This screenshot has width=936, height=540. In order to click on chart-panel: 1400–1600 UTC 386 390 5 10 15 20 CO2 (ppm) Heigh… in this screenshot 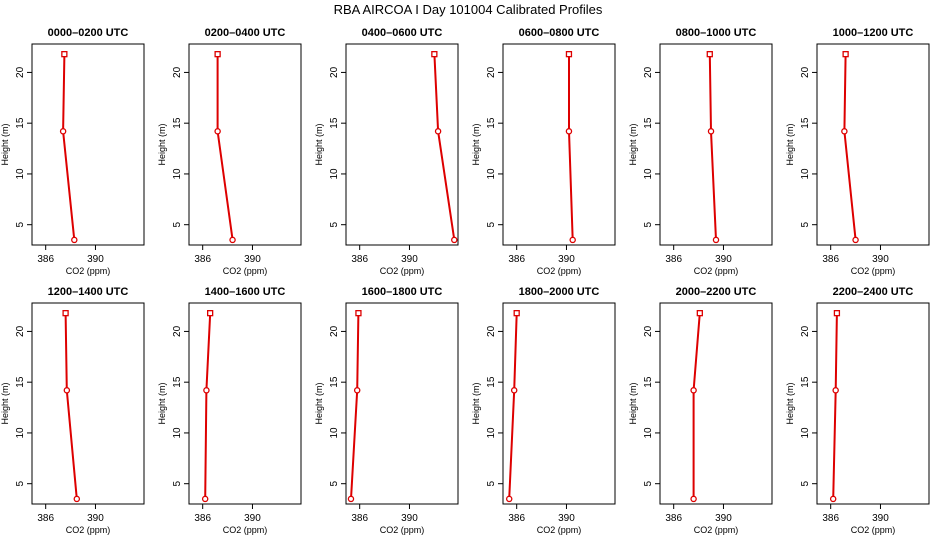, I will do `click(229, 410)`.